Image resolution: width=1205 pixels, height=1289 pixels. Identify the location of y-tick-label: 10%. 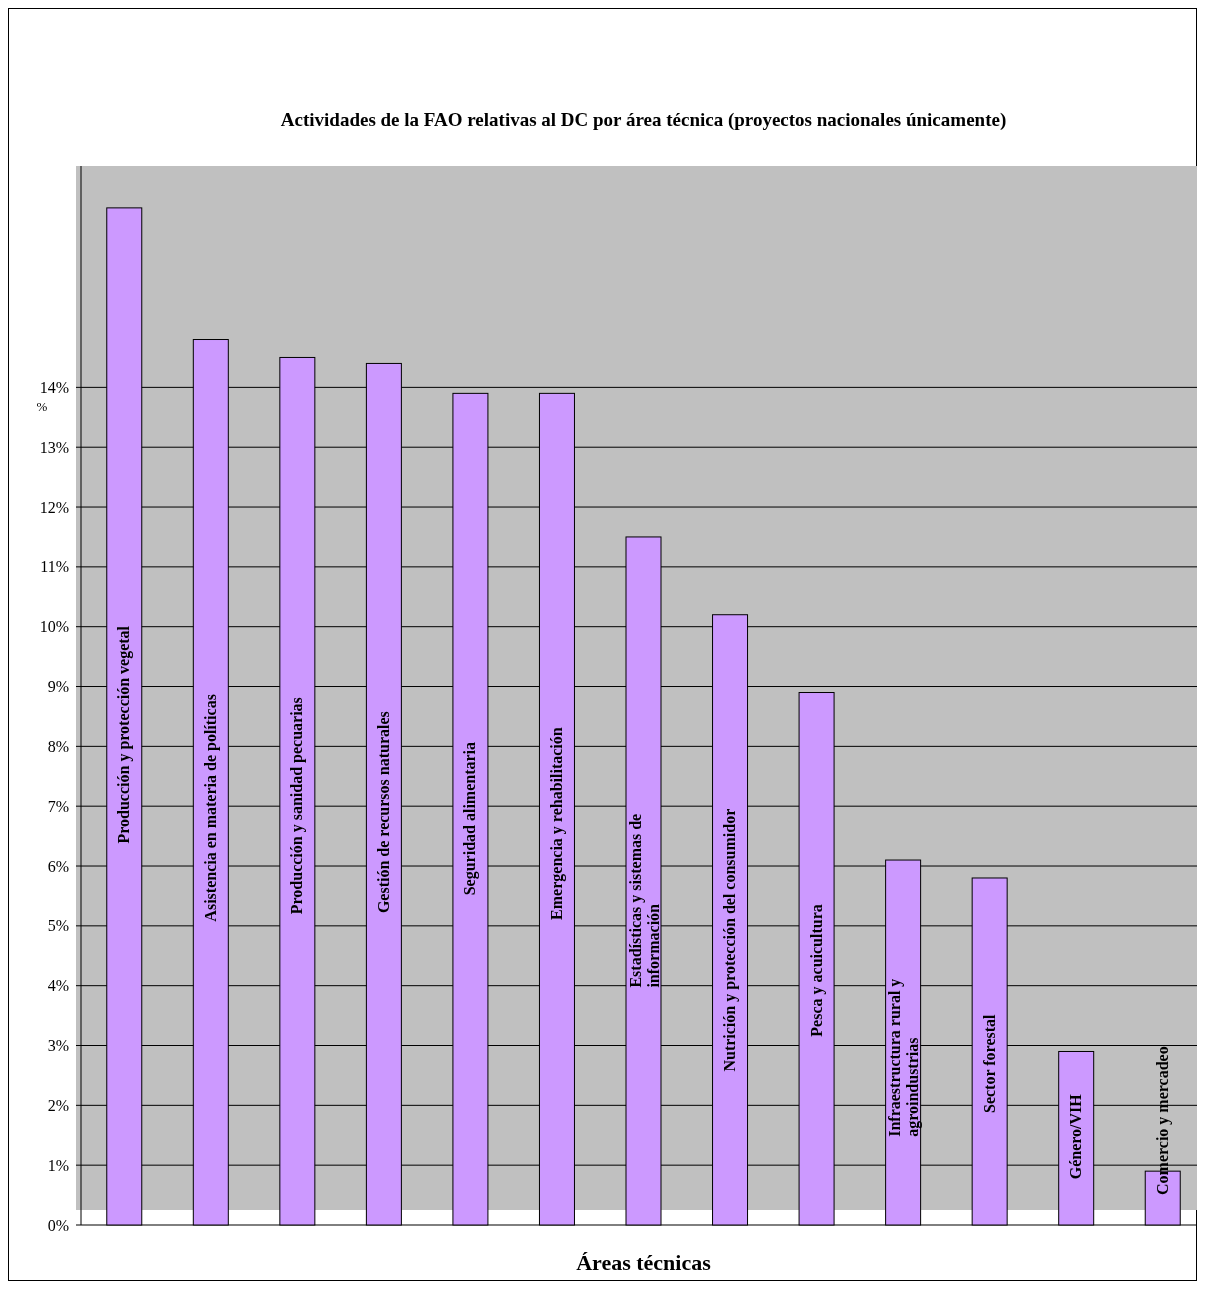
(54, 627).